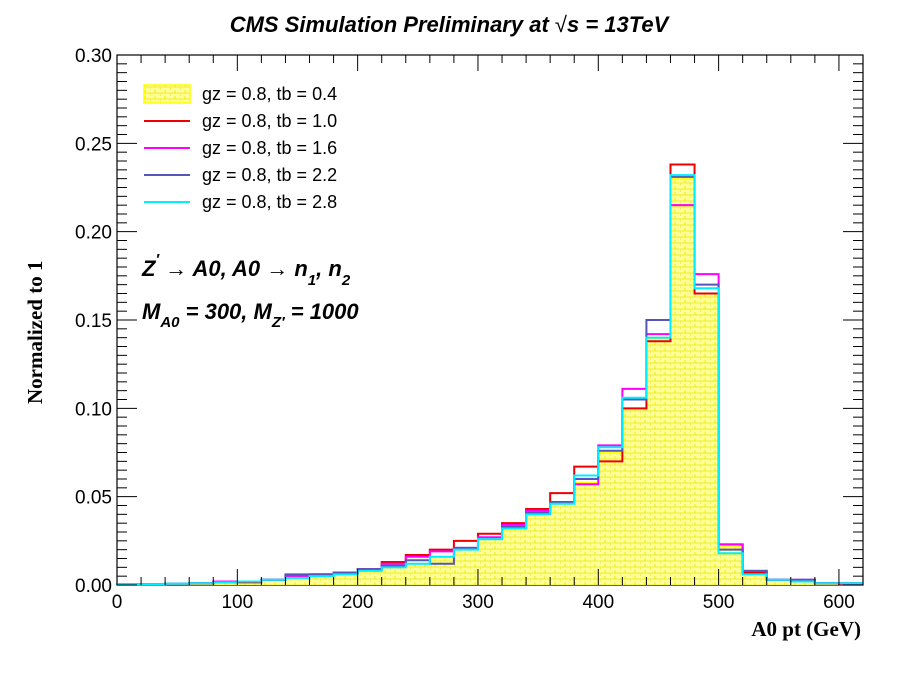 This screenshot has height=673, width=898. What do you see at coordinates (839, 602) in the screenshot?
I see `x-tick-label: 600` at bounding box center [839, 602].